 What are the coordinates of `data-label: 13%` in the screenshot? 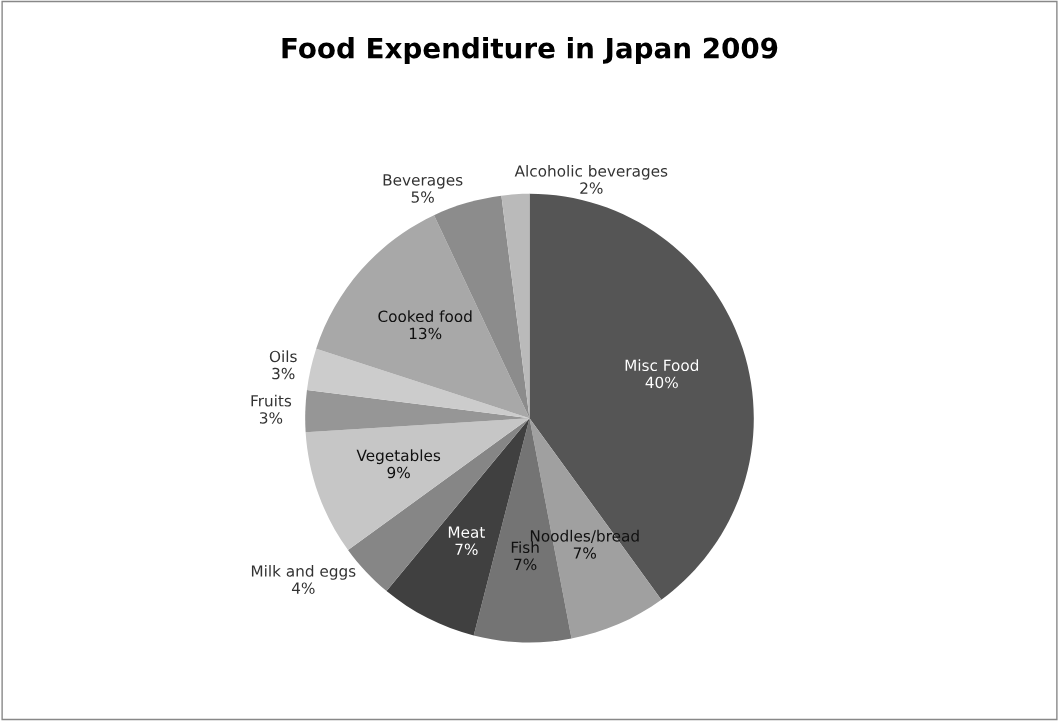 It's located at (425, 333).